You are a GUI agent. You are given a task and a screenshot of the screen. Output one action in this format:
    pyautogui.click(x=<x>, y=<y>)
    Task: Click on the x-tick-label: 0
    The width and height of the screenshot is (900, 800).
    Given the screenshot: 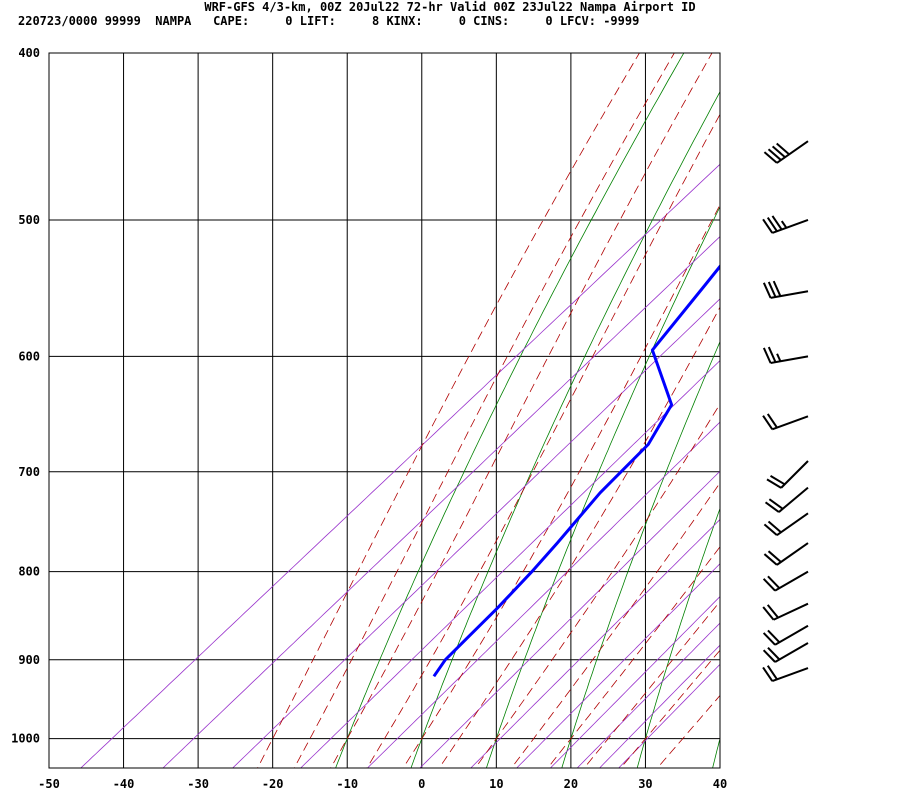 What is the action you would take?
    pyautogui.click(x=421, y=784)
    